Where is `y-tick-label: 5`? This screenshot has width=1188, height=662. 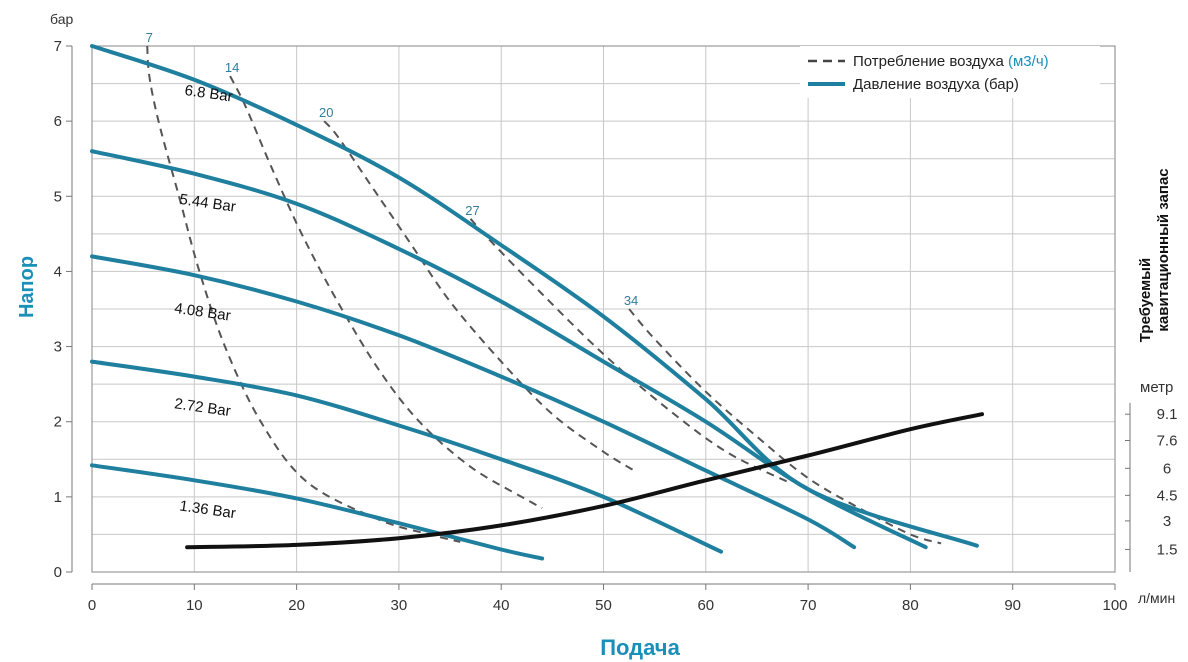 y-tick-label: 5 is located at coordinates (58, 196).